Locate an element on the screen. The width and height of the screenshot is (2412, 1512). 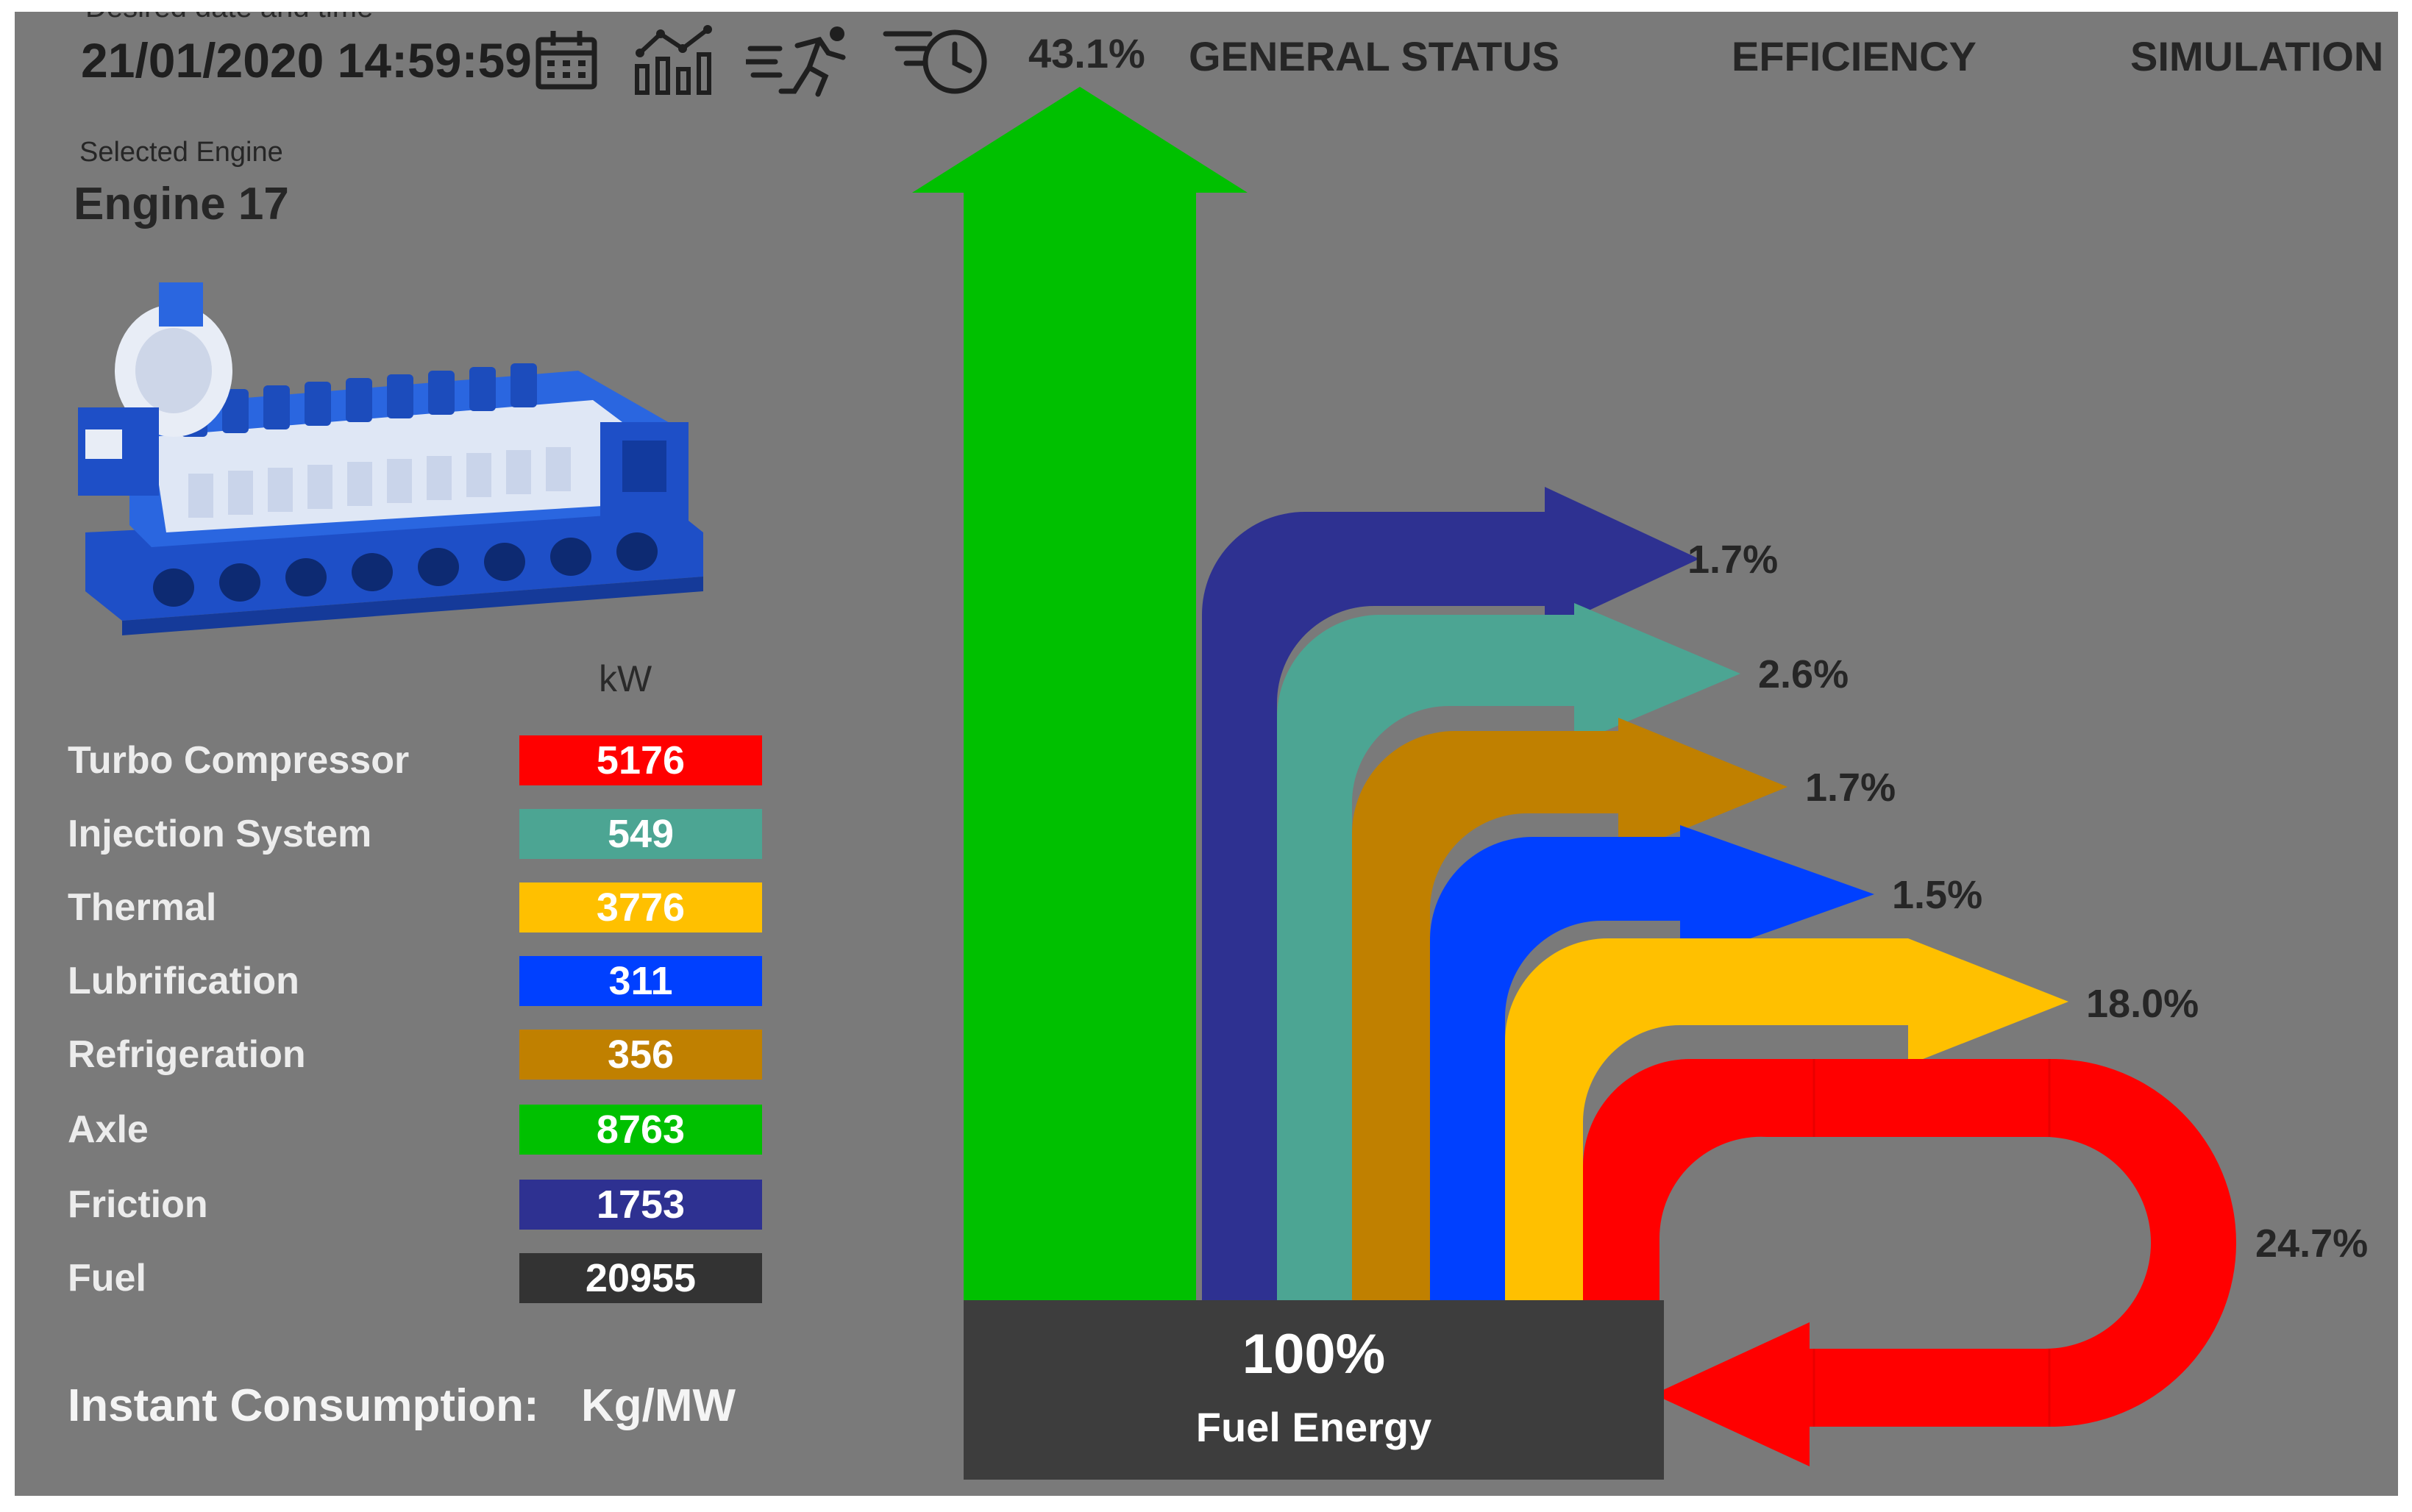
flow-friction is located at coordinates (1450, 895).